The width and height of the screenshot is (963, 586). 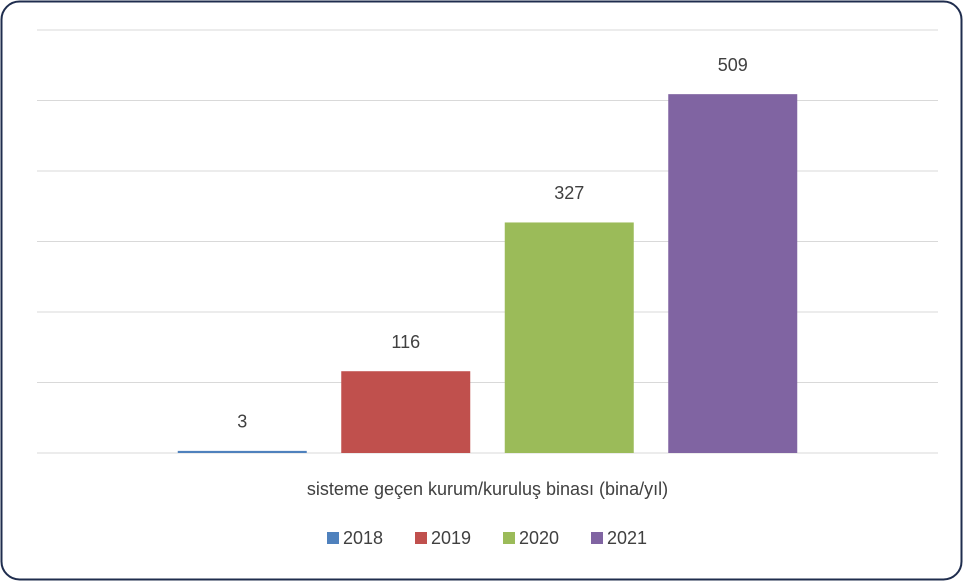 What do you see at coordinates (451, 538) in the screenshot?
I see `legend-label: 2019` at bounding box center [451, 538].